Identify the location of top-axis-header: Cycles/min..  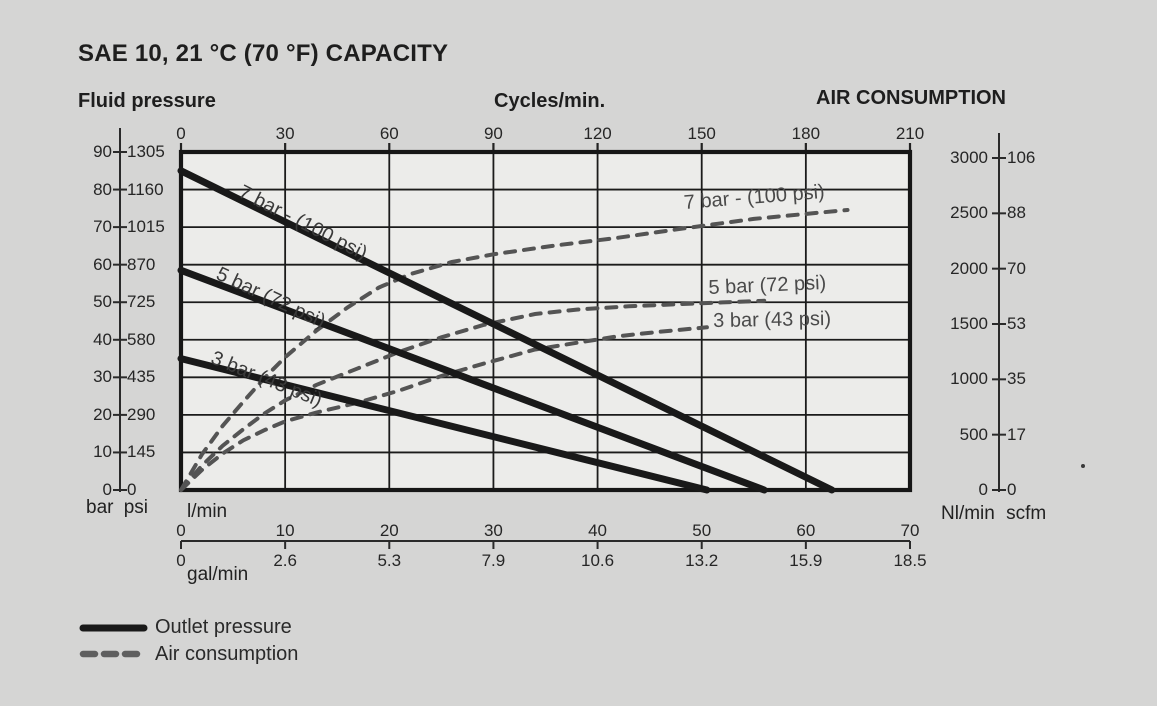
(550, 101).